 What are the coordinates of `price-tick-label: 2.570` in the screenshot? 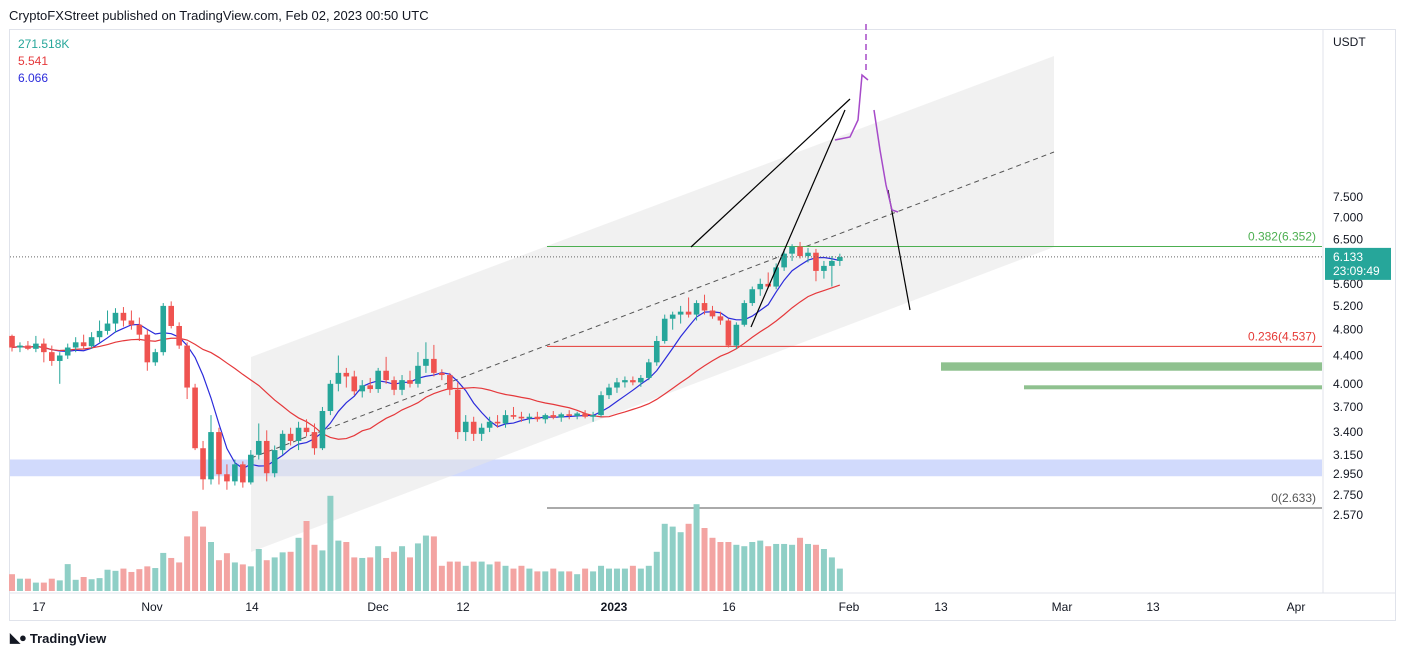 It's located at (1348, 515).